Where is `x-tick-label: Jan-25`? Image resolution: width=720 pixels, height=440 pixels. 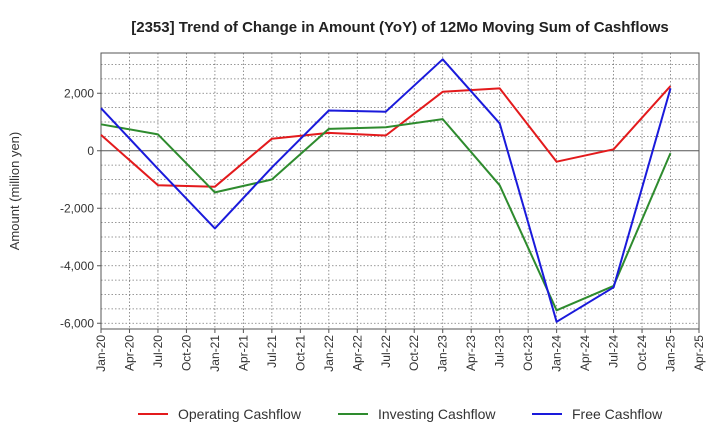
x-tick-label: Jan-25 is located at coordinates (671, 353).